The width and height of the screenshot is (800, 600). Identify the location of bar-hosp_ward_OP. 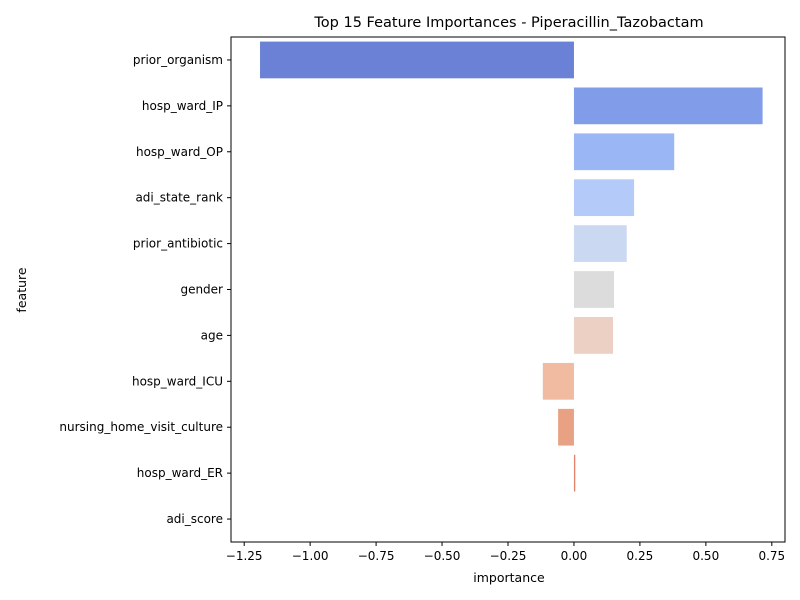
(624, 152).